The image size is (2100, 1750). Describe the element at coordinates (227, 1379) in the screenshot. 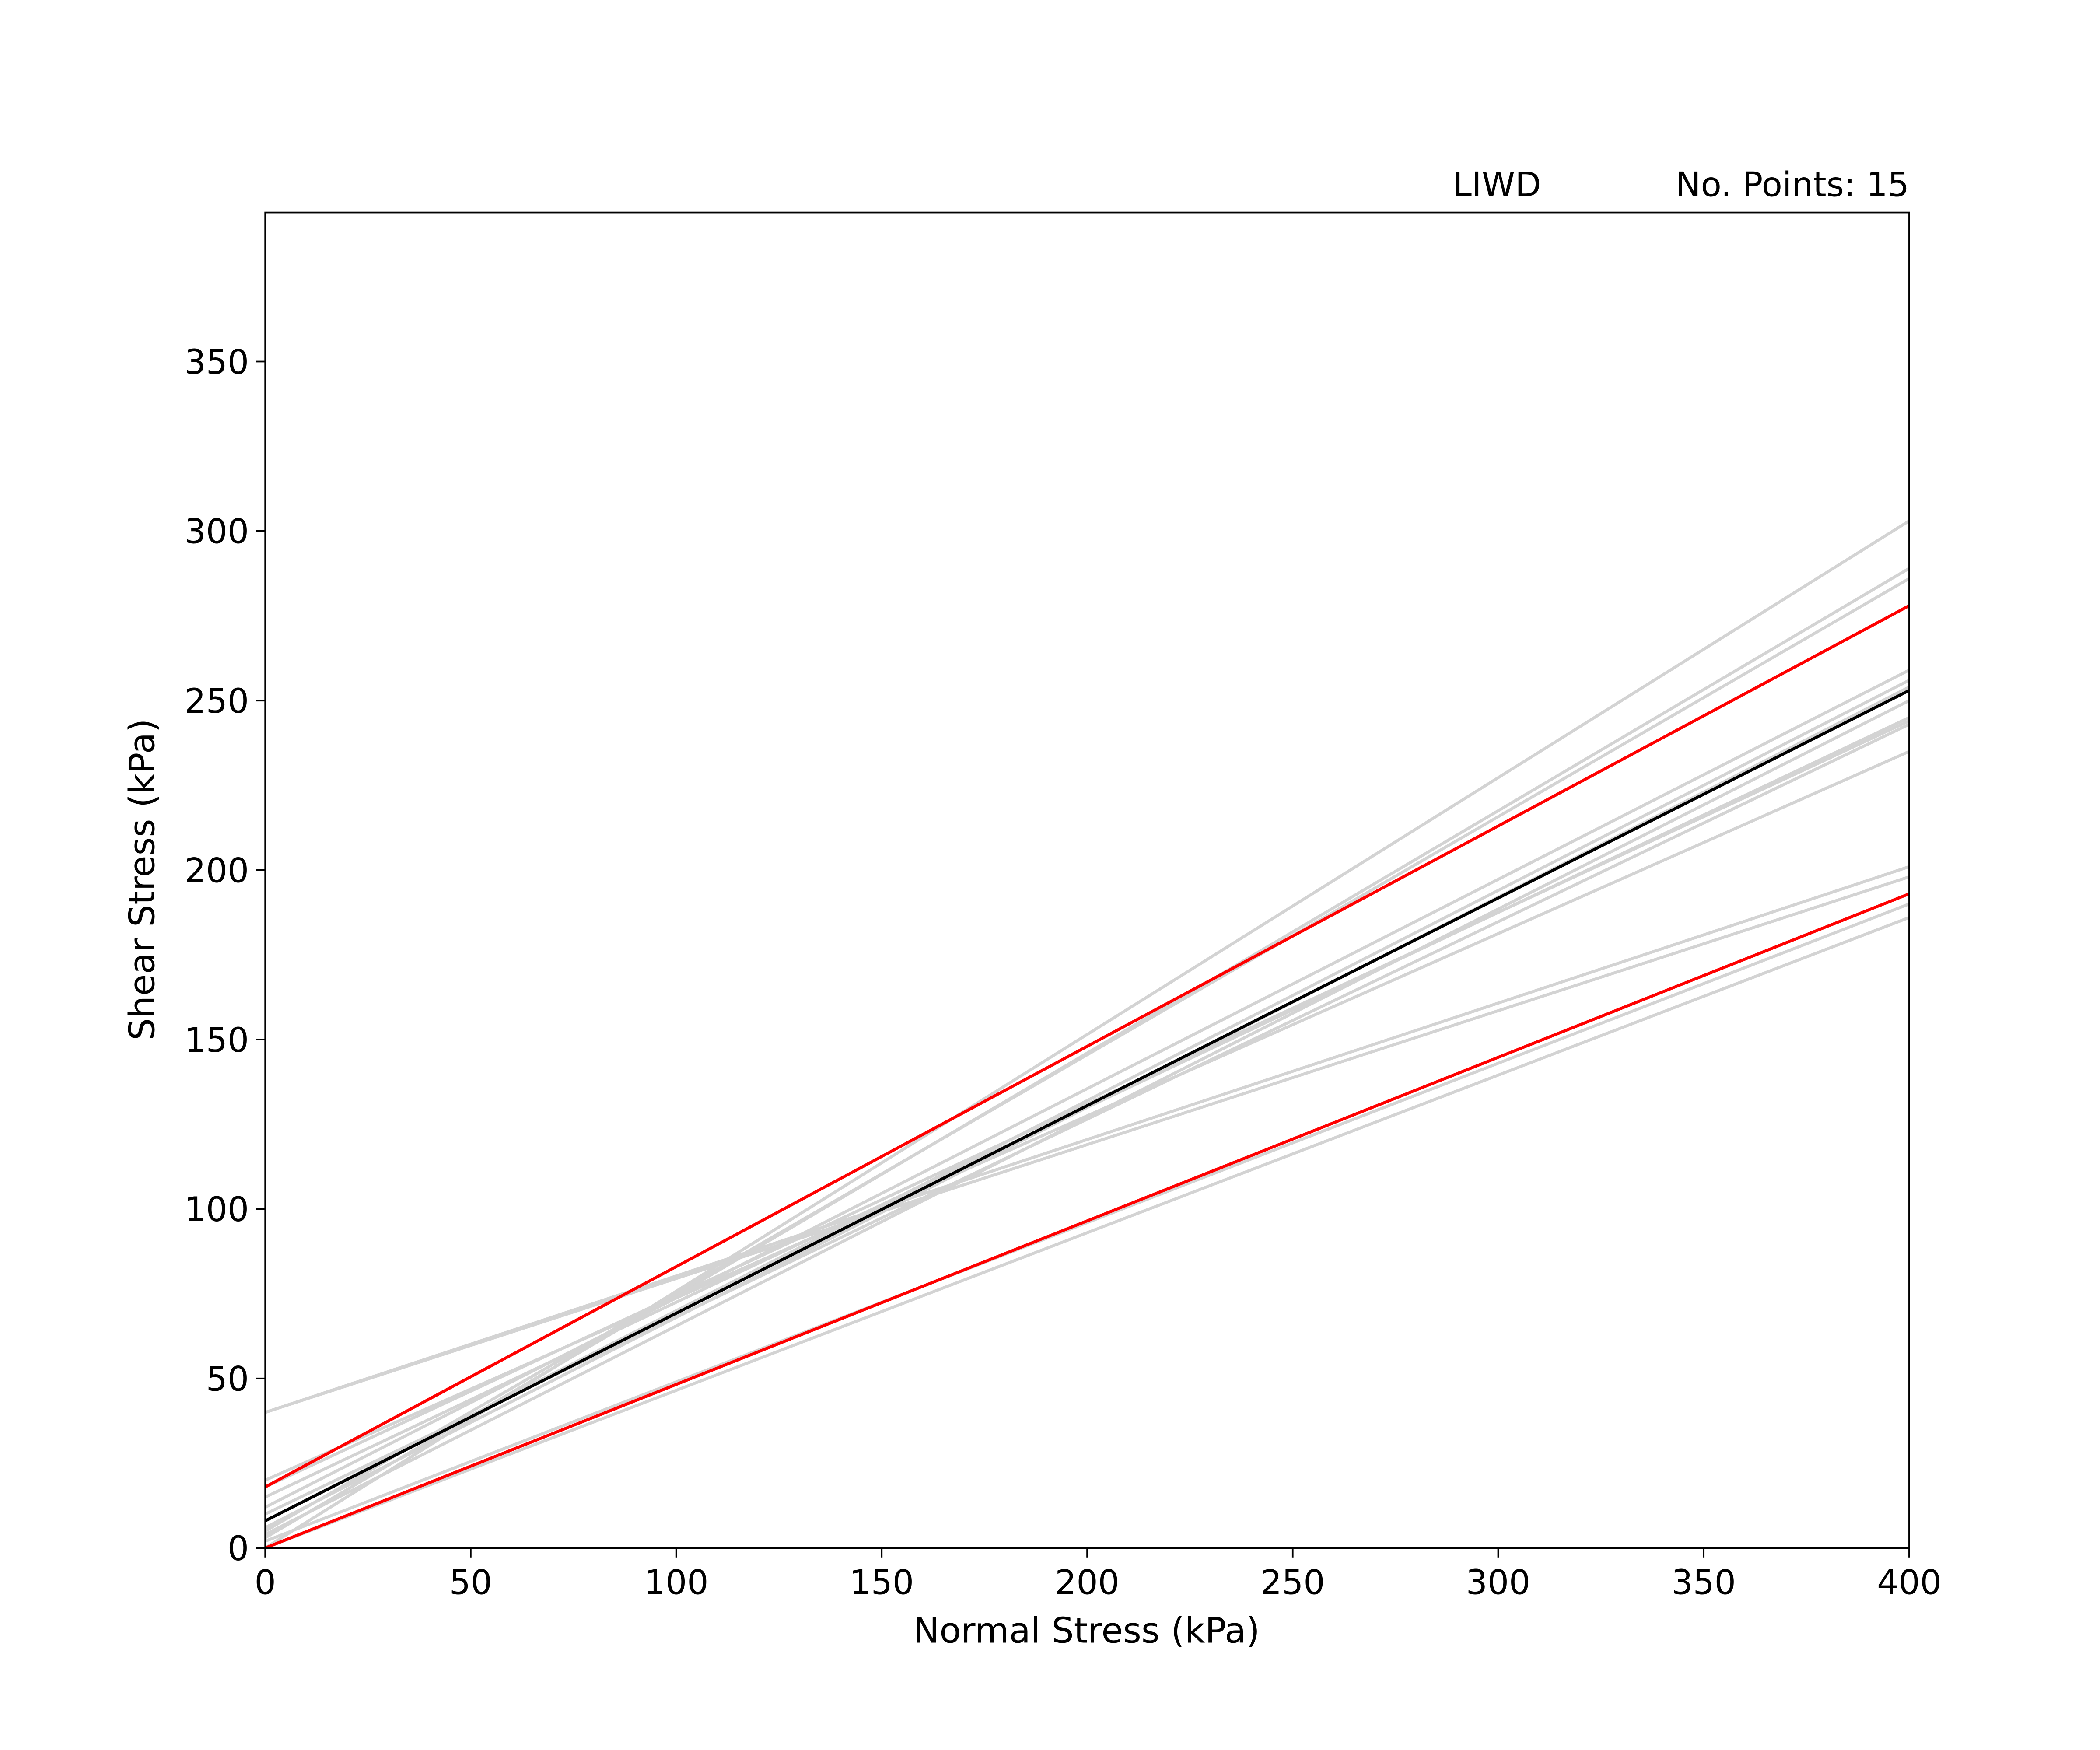

I see `y-tick-label: 50` at that location.